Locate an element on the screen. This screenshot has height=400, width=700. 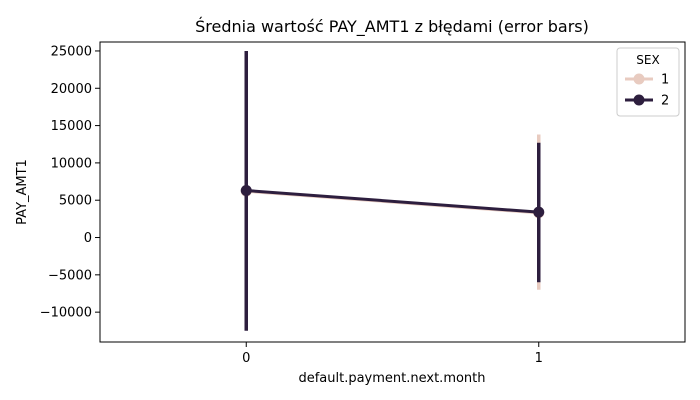
y-axis-label: PAY_AMT1 is located at coordinates (22, 192).